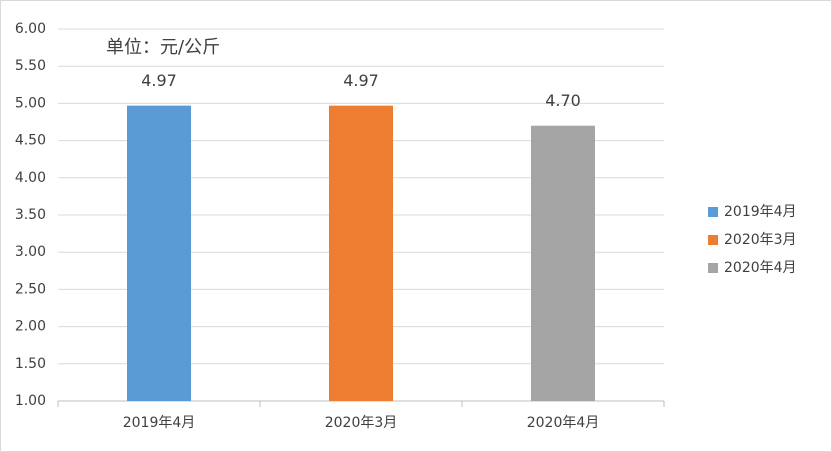 The image size is (832, 452). I want to click on x-tick-label: 2020年3月, so click(361, 423).